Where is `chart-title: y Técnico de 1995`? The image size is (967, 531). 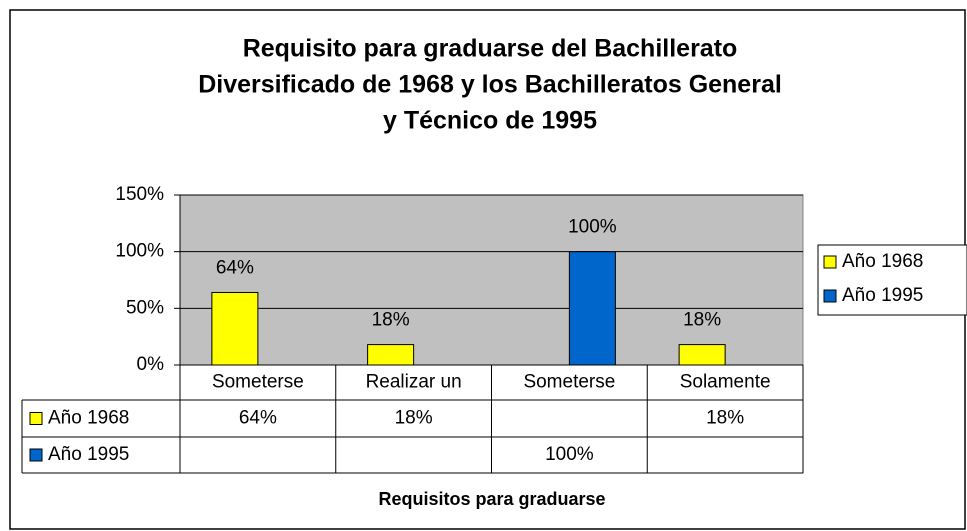
chart-title: y Técnico de 1995 is located at coordinates (490, 121).